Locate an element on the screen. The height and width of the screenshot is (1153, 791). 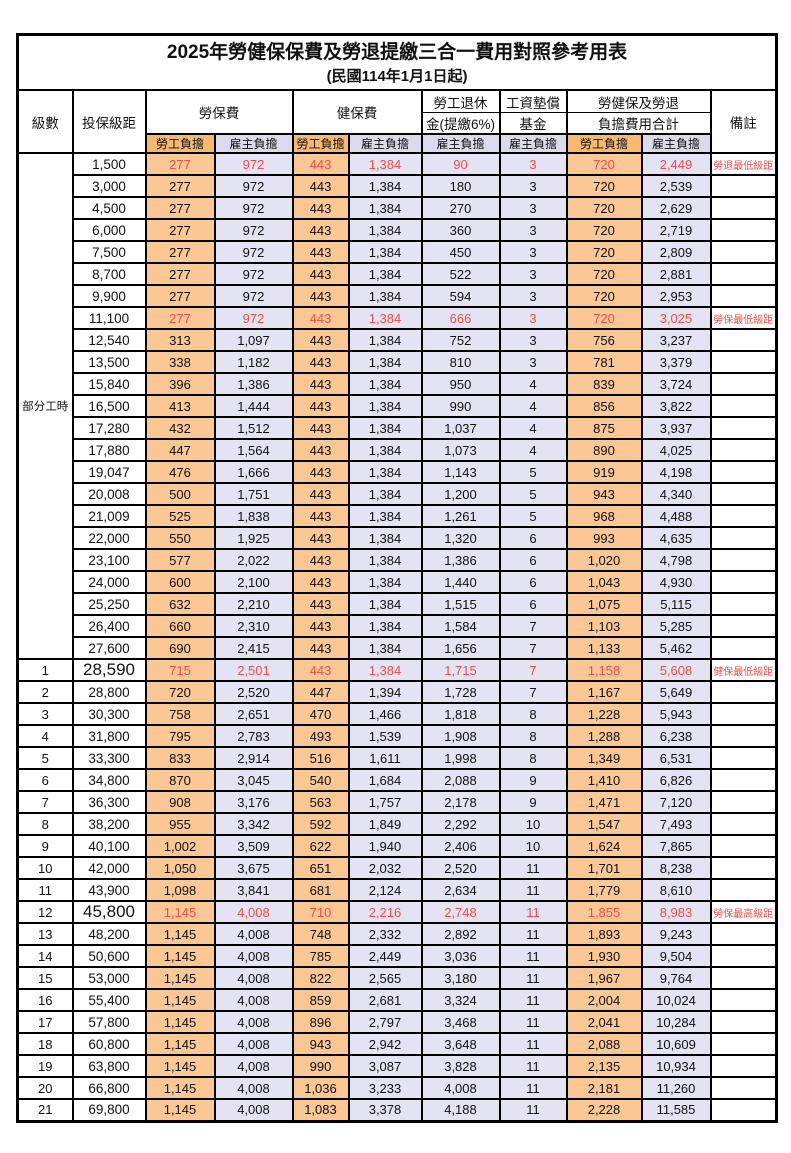
cell-total-employee: 943 is located at coordinates (604, 494).